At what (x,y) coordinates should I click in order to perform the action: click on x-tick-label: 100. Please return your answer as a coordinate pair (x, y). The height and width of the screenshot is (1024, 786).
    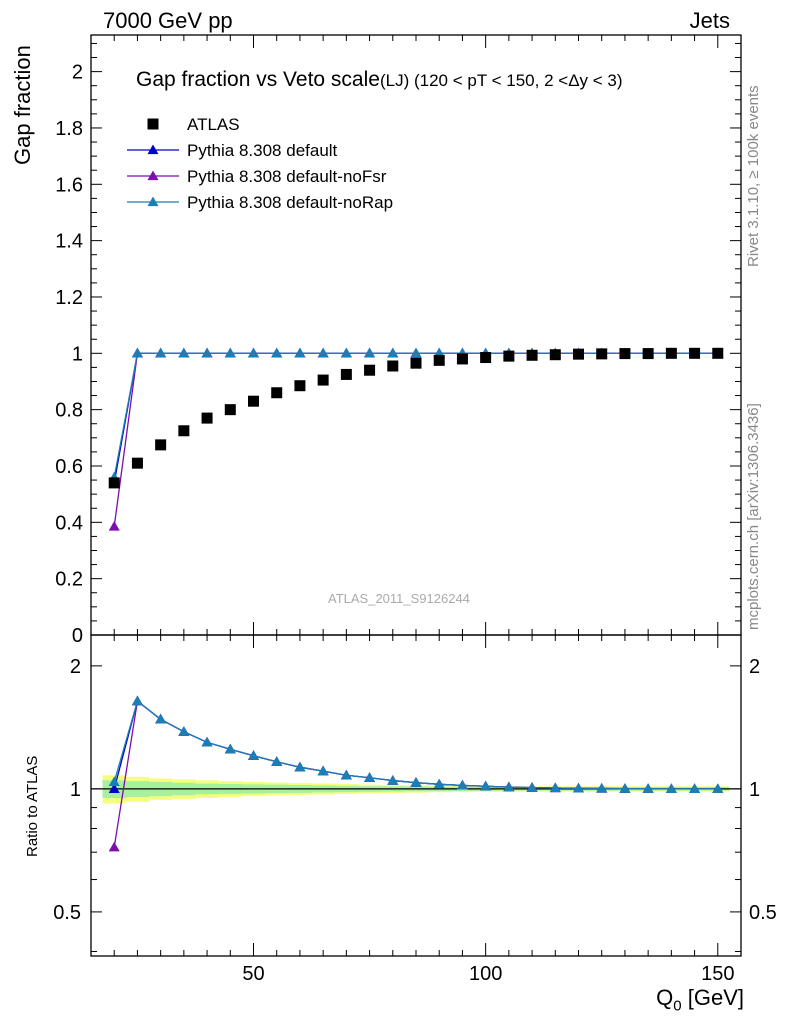
    Looking at the image, I should click on (485, 974).